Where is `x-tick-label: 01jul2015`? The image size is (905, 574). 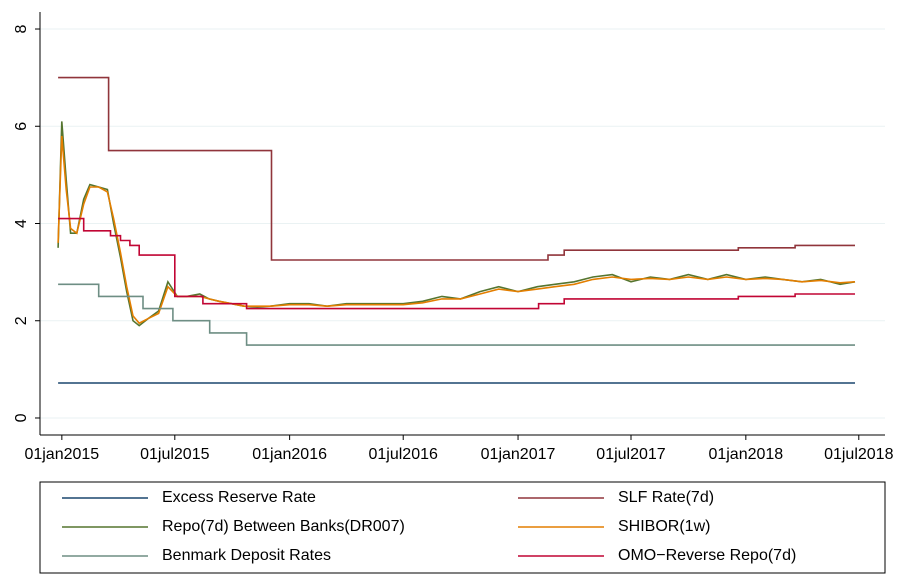 x-tick-label: 01jul2015 is located at coordinates (175, 454).